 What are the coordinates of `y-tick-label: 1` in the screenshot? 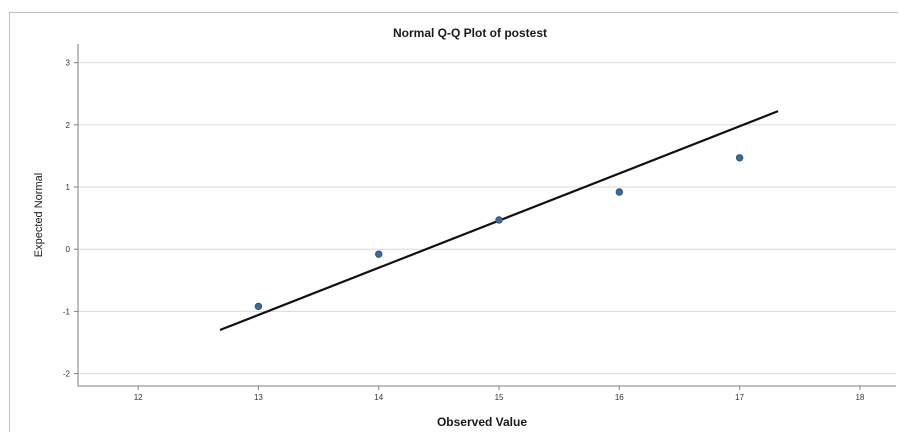 It's located at (68, 187).